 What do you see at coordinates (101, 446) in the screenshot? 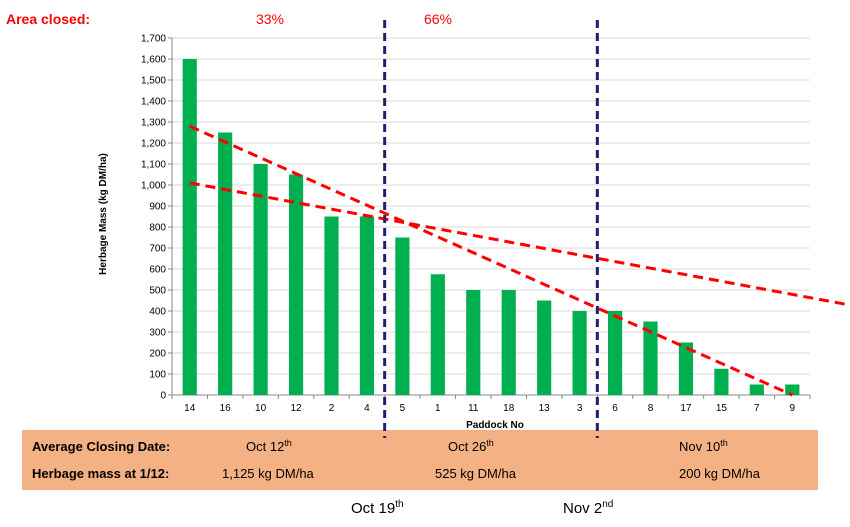
I see `avg-closing-date-label: Average Closing Date:` at bounding box center [101, 446].